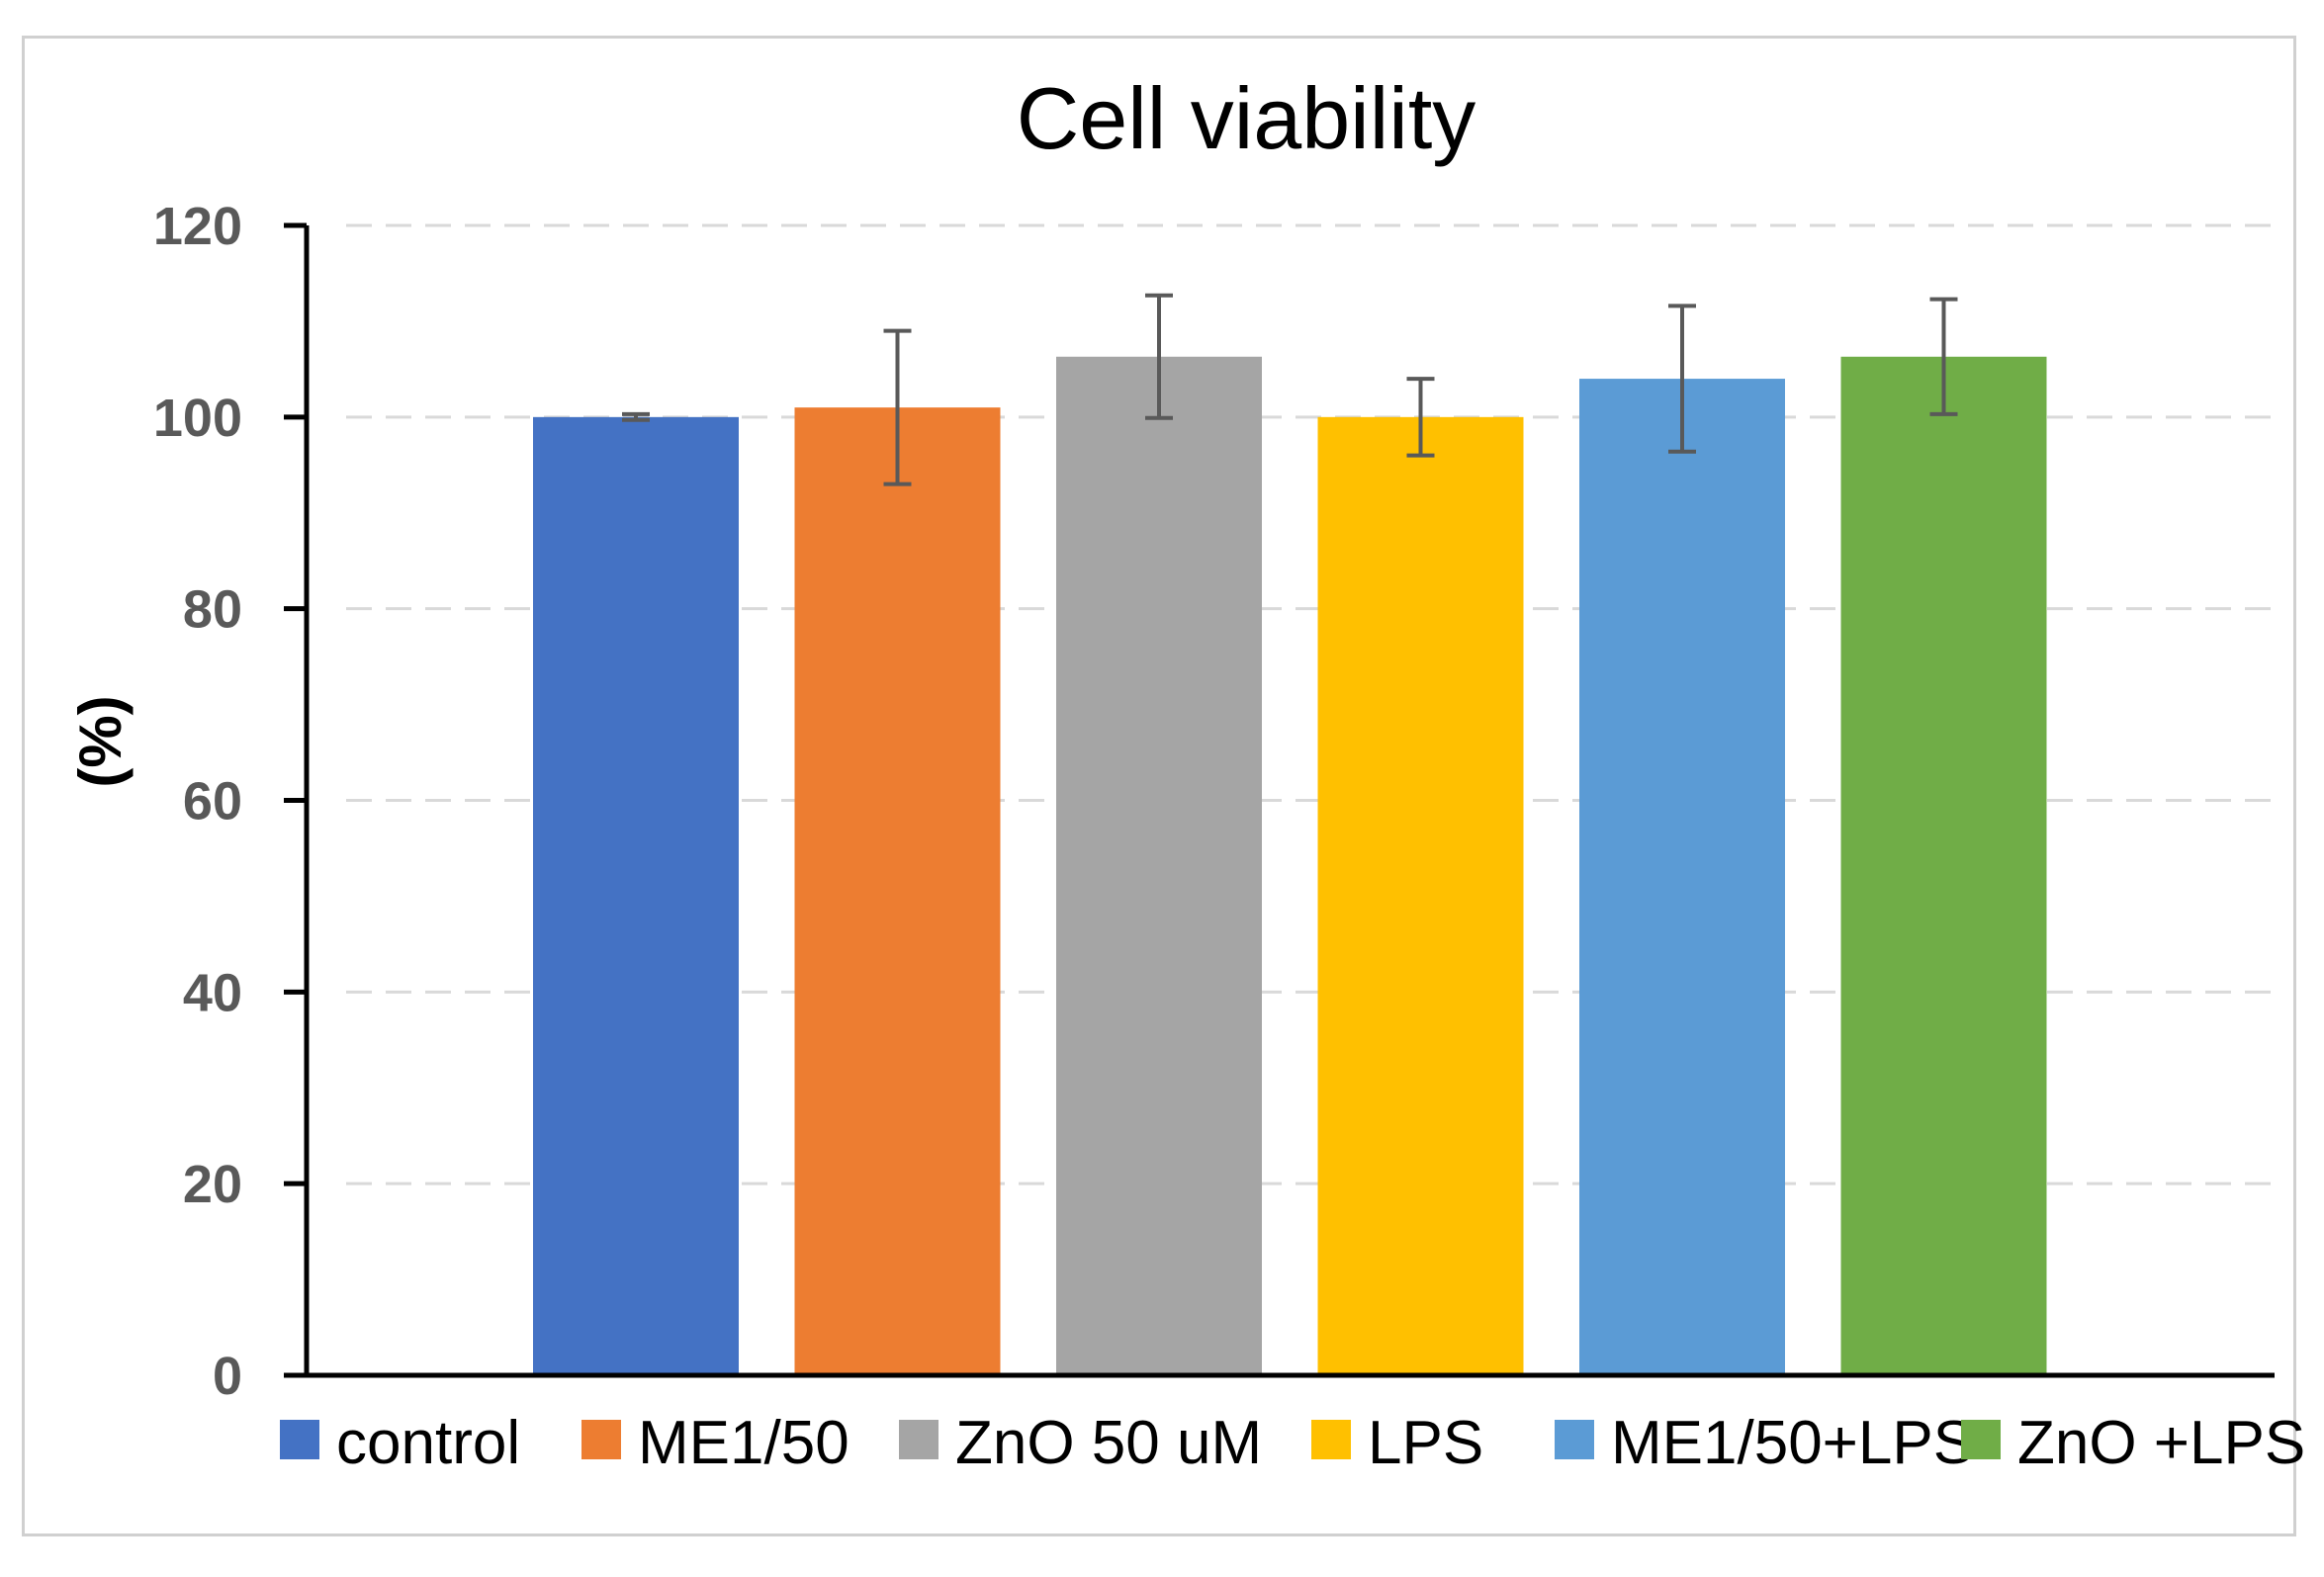  I want to click on legend-label: LPS, so click(1425, 1443).